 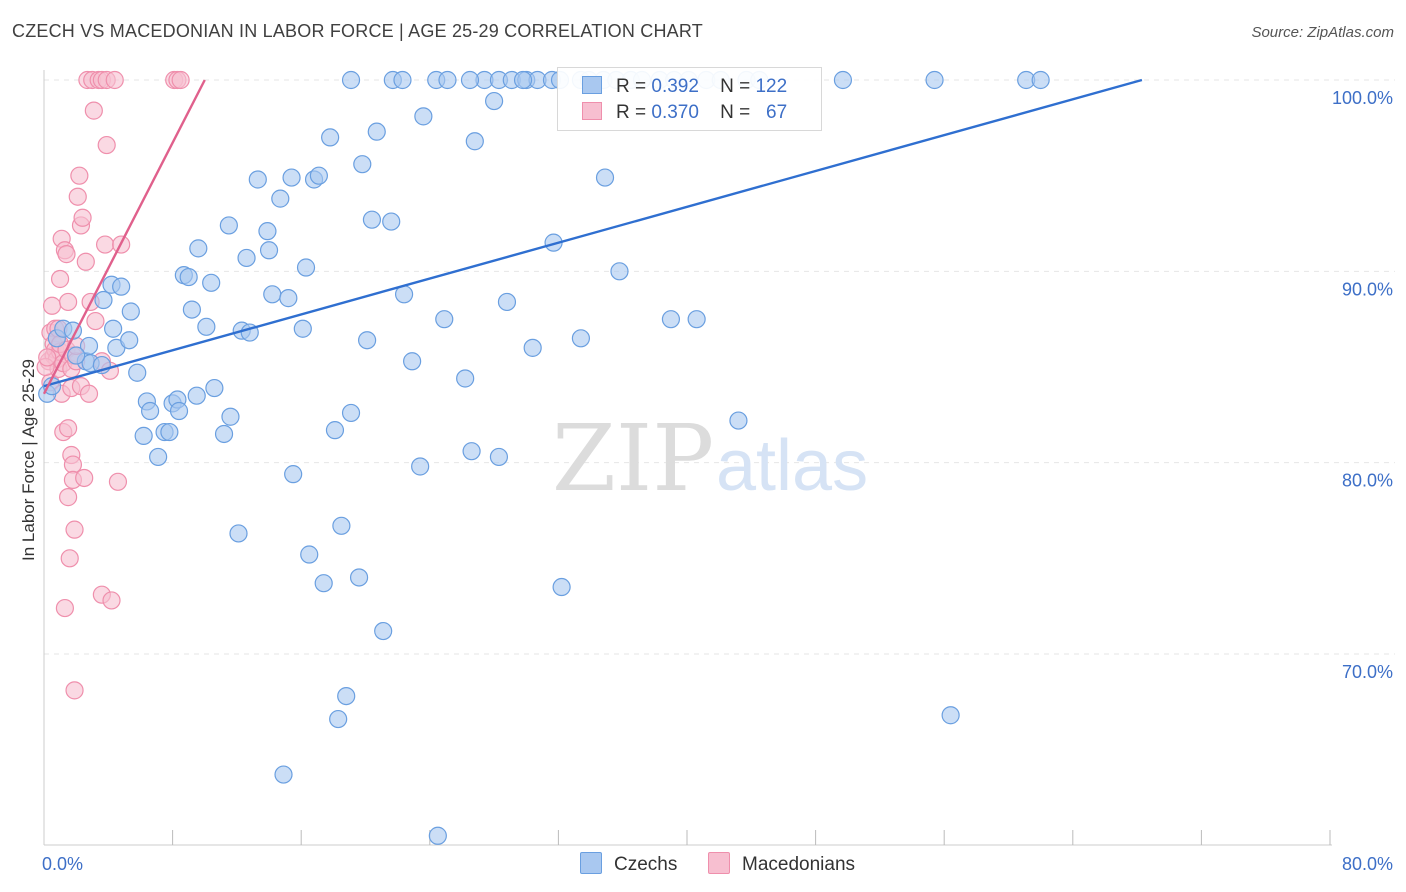 I want to click on mac-n-label: N =, so click(x=735, y=112).